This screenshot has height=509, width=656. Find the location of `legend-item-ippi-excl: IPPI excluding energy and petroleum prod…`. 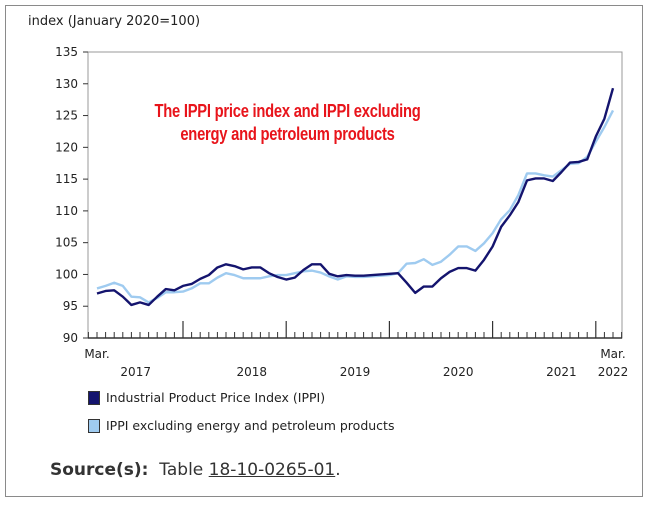

legend-item-ippi-excl: IPPI excluding energy and petroleum prod… is located at coordinates (241, 425).